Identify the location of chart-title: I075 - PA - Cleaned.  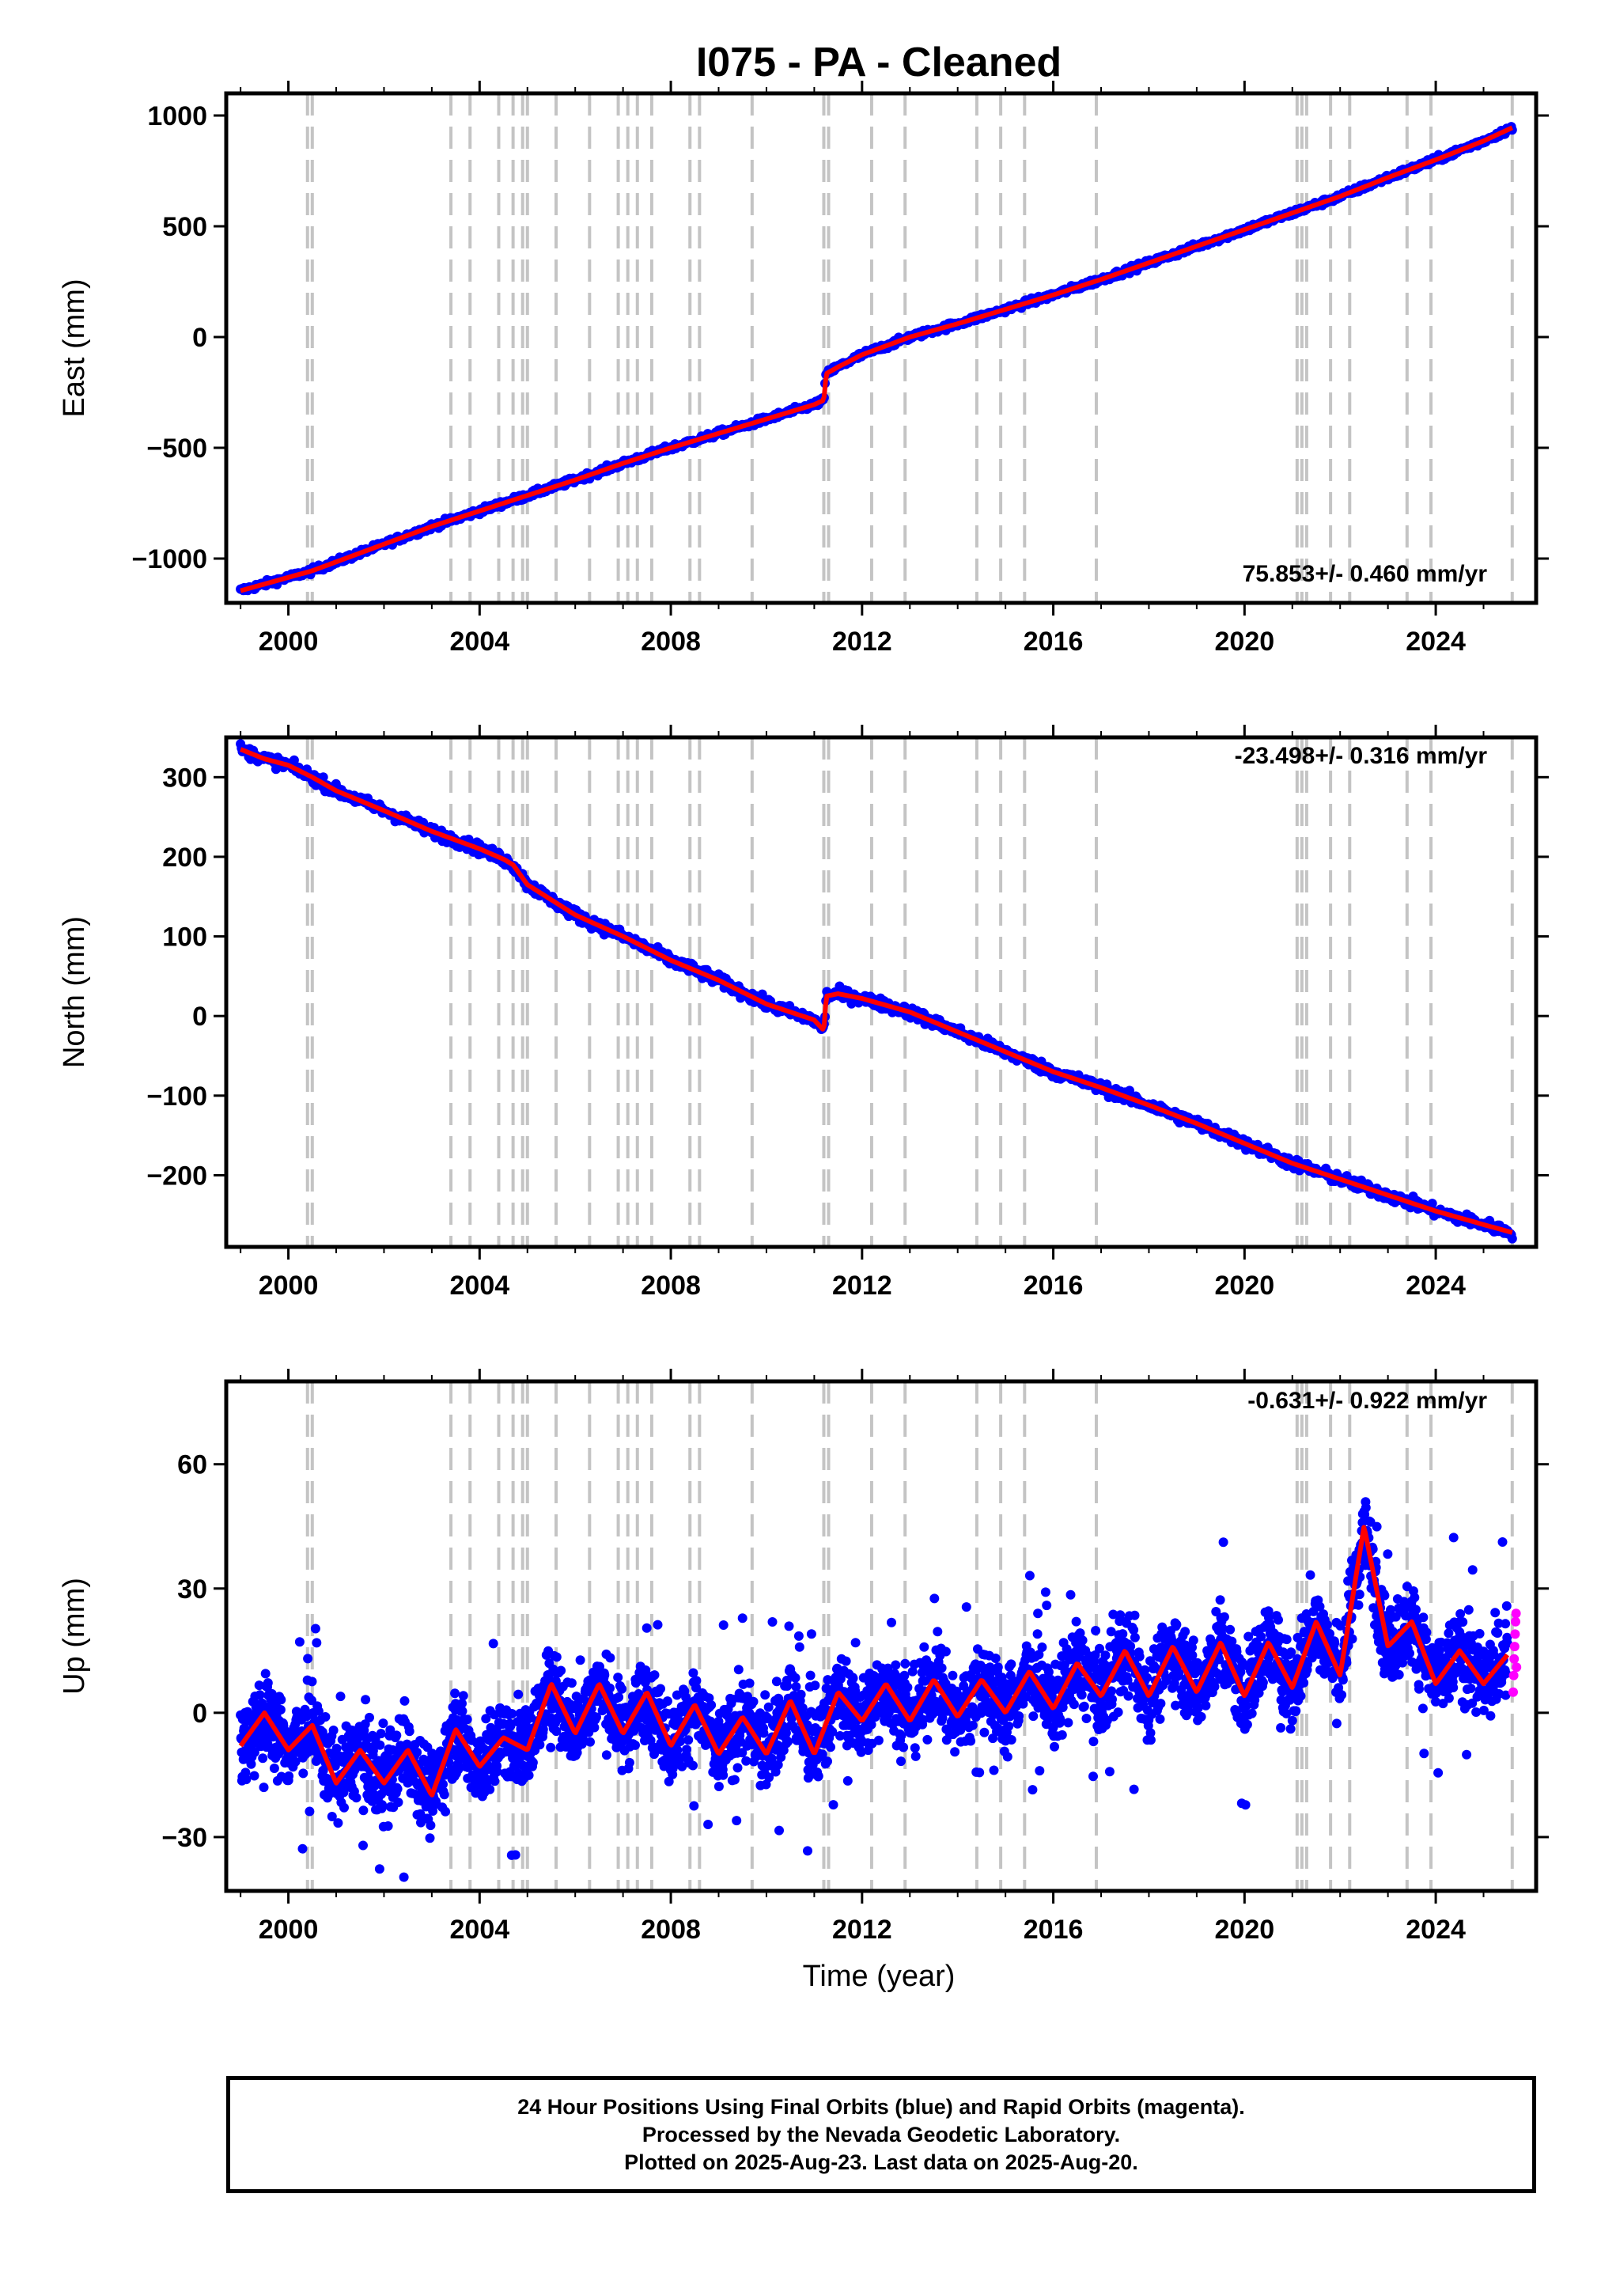
(879, 63).